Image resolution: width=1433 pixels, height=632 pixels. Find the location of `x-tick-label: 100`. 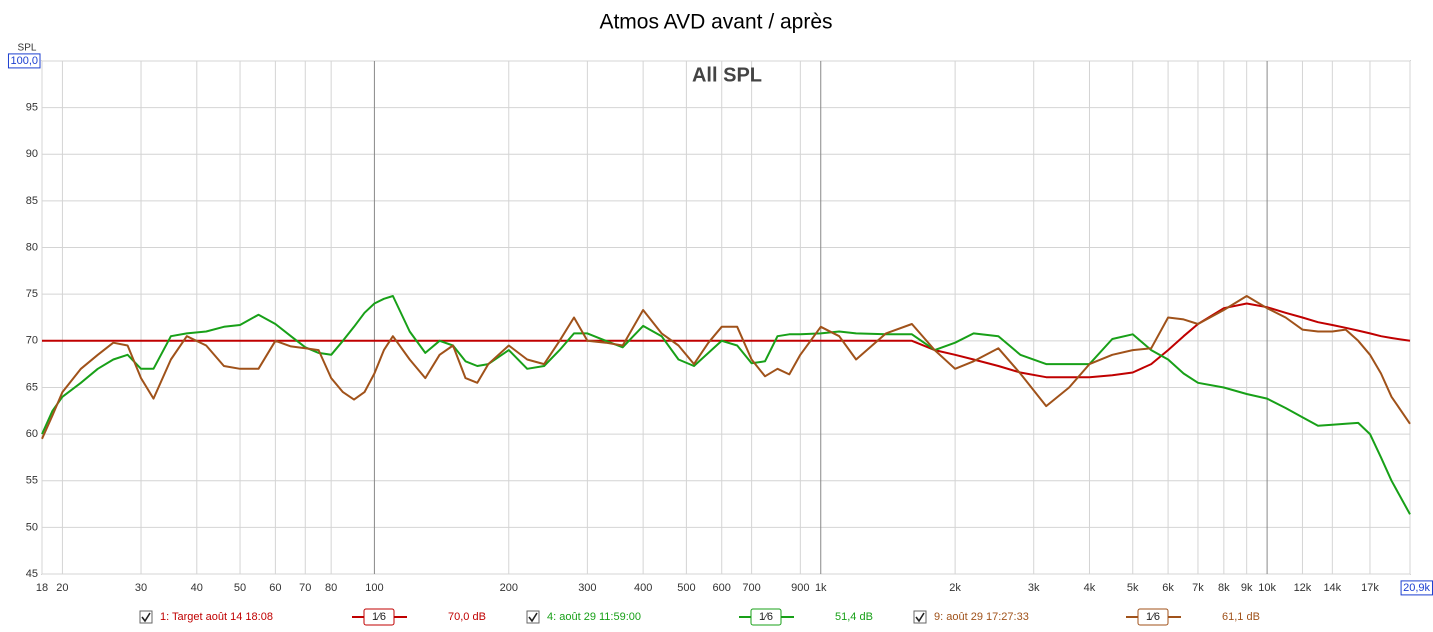

x-tick-label: 100 is located at coordinates (374, 588).